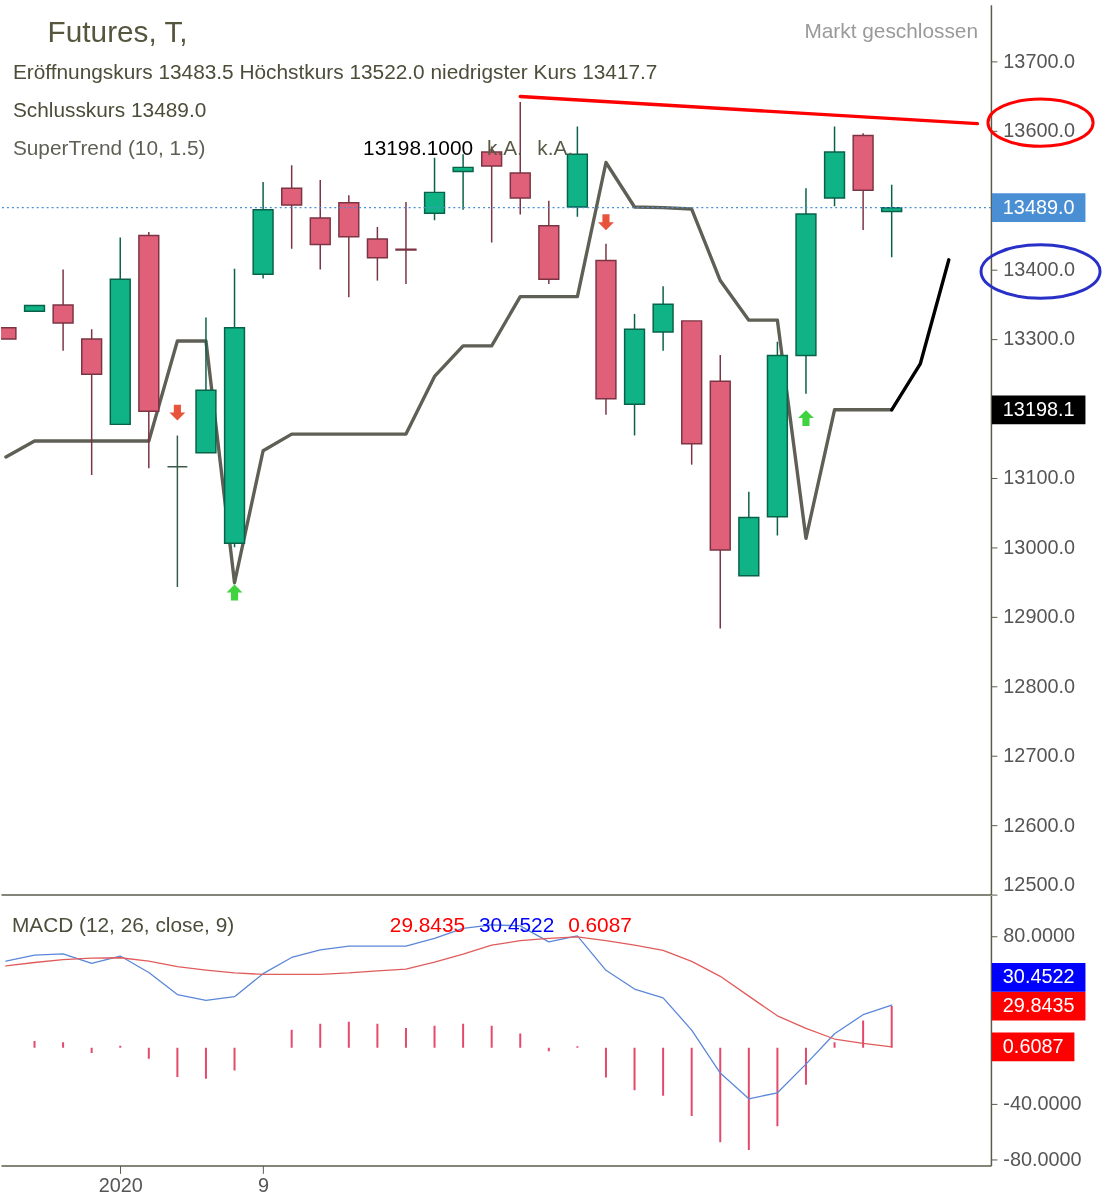 This screenshot has width=1106, height=1201. Describe the element at coordinates (1039, 546) in the screenshot. I see `y-tick-label: 13000.0` at that location.